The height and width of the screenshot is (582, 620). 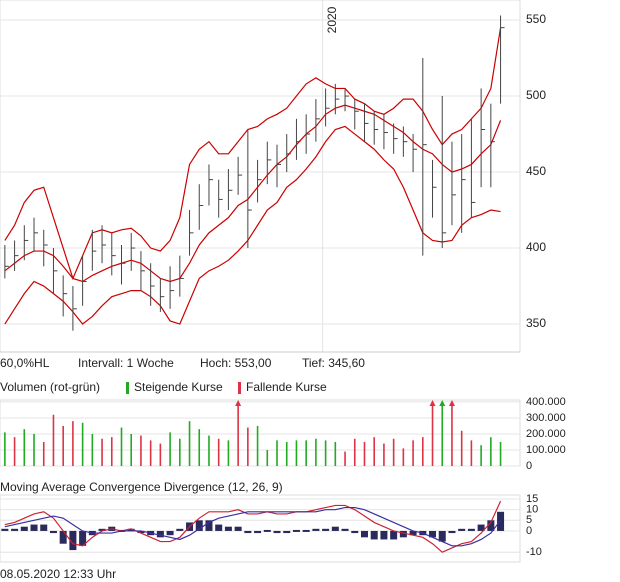 I want to click on info-text: Tief: 345,60, so click(x=333, y=363).